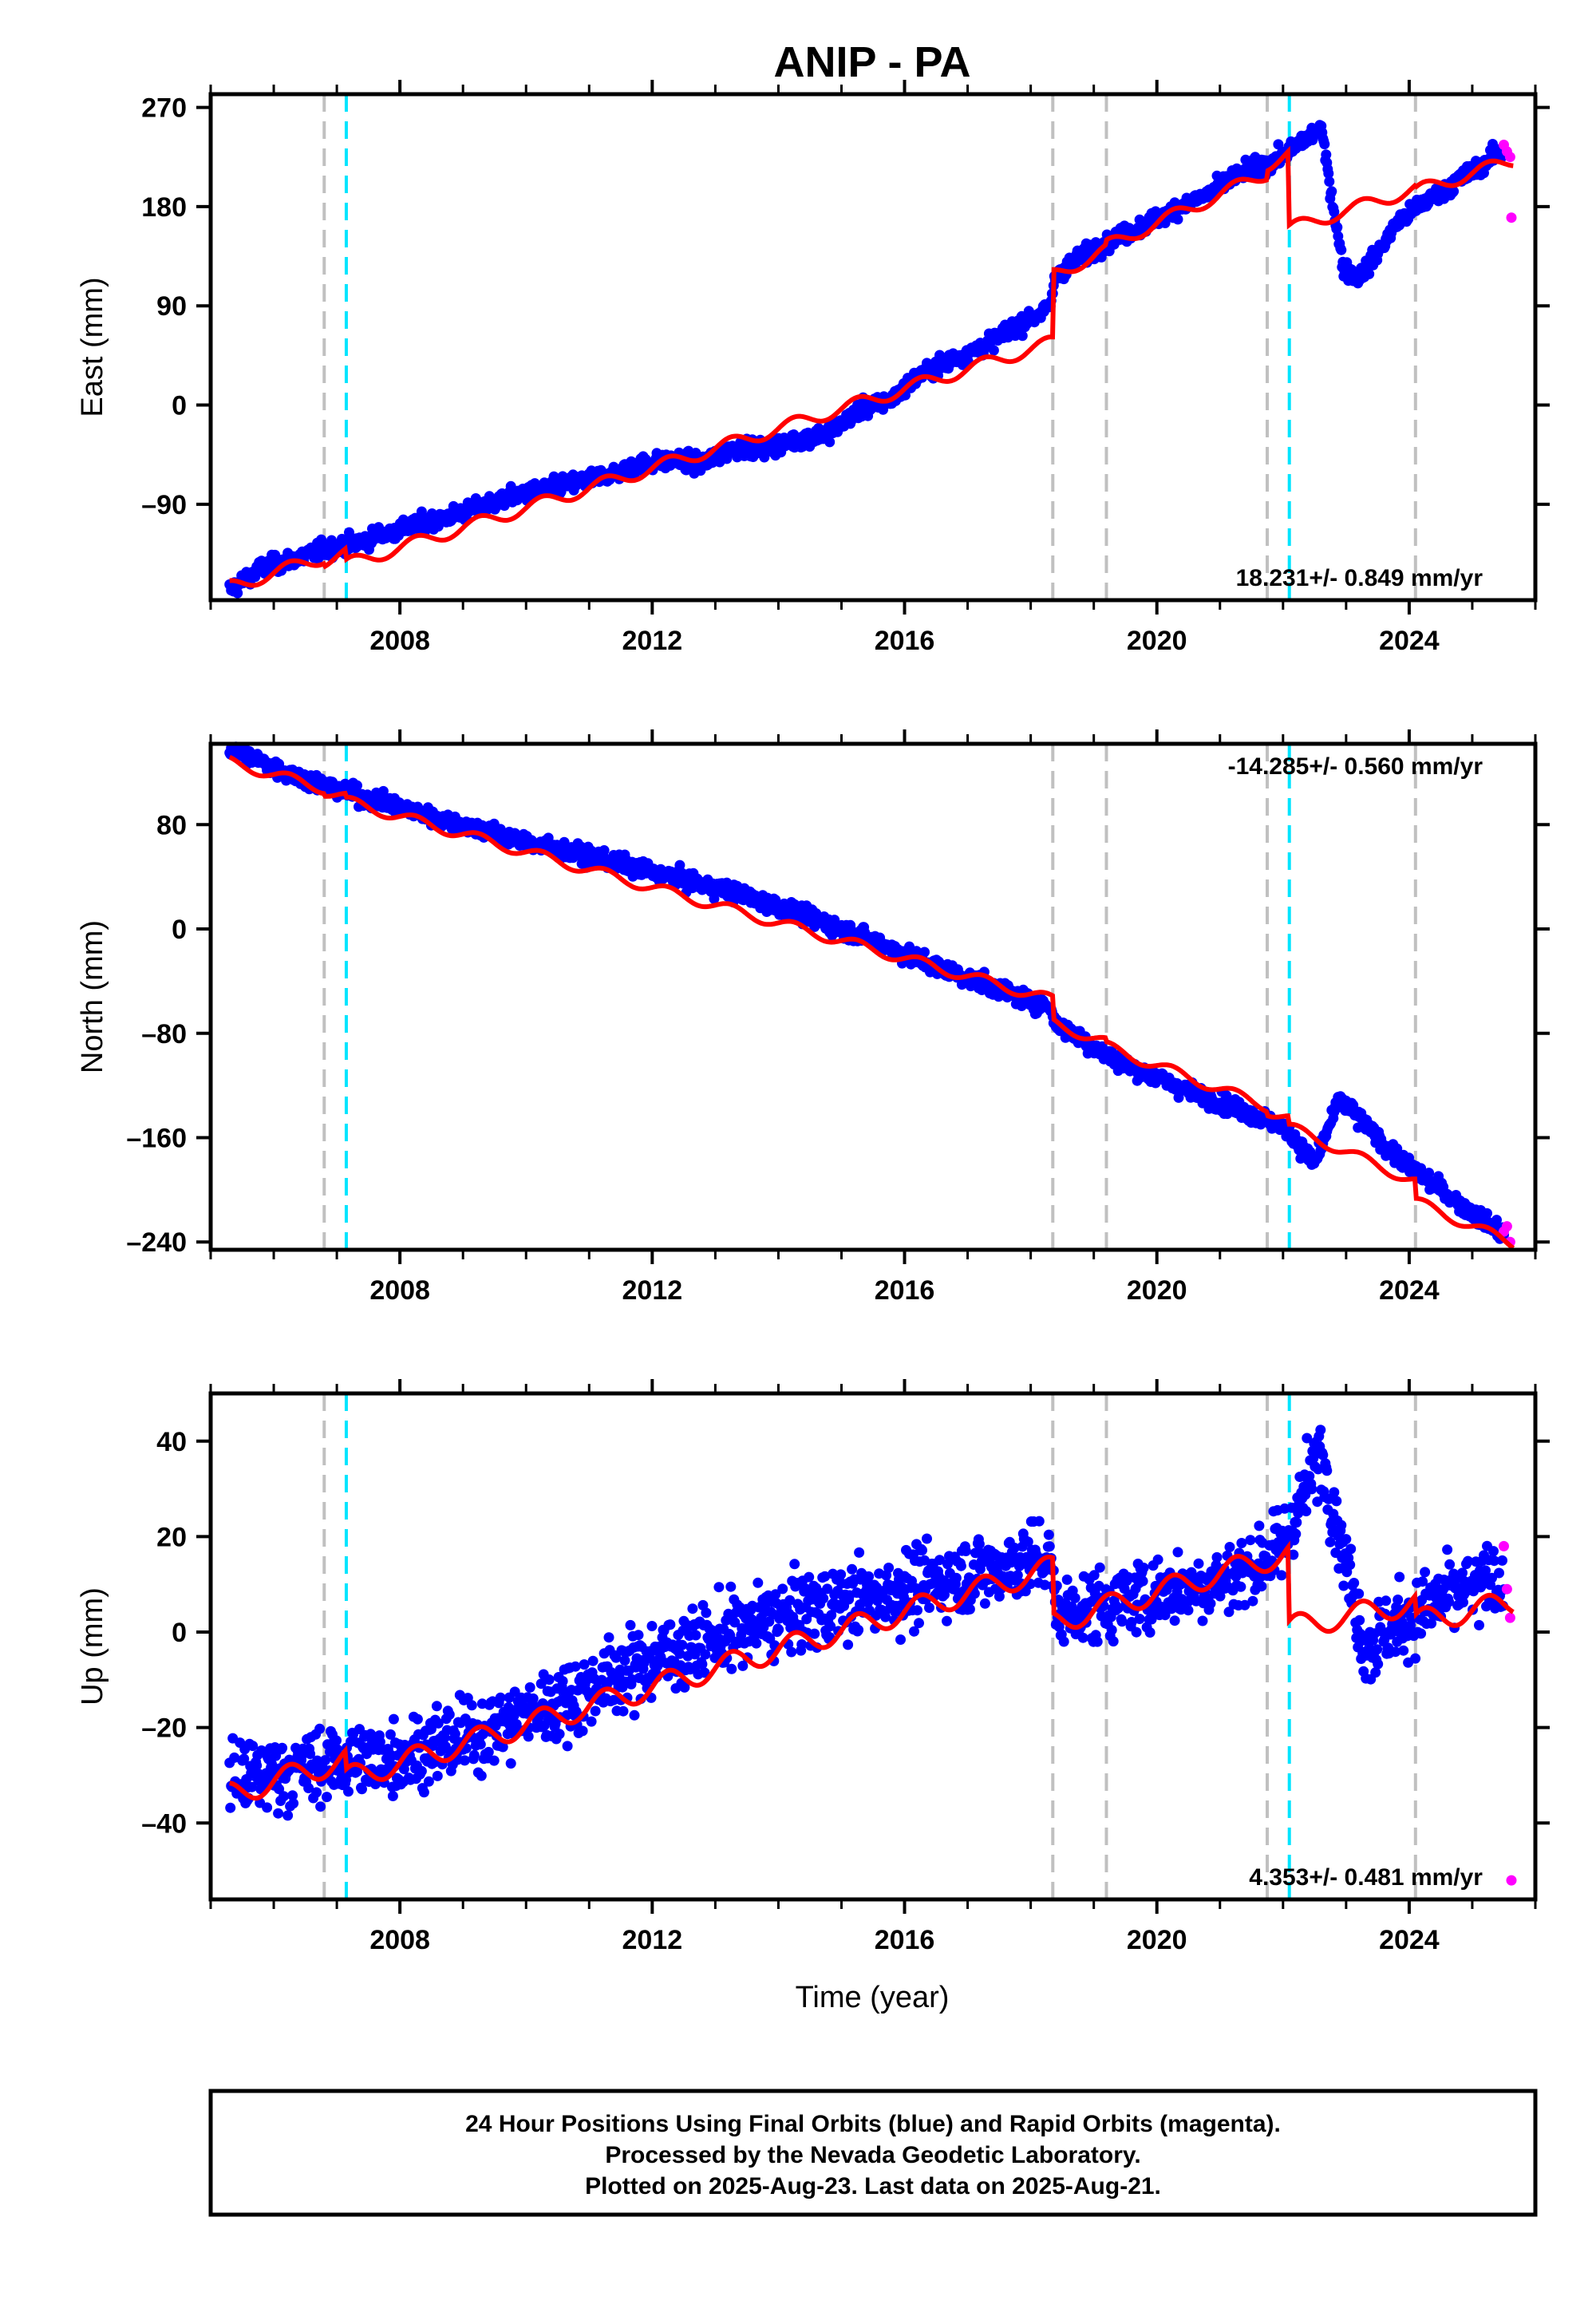 The width and height of the screenshot is (1596, 2316). Describe the element at coordinates (92, 347) in the screenshot. I see `y-axis-label: East (mm)` at that location.